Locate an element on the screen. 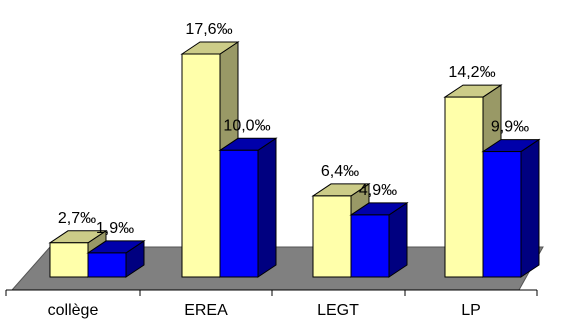 This screenshot has height=322, width=571. x-ticks-group is located at coordinates (271, 293).